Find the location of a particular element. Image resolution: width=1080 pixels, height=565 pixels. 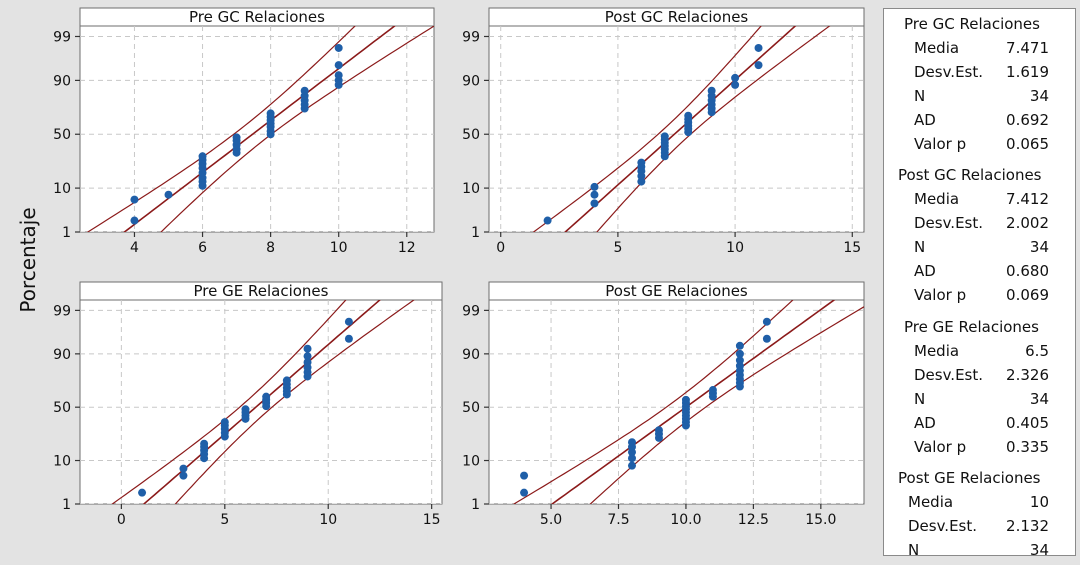

legend-label: Valor p is located at coordinates (940, 447).